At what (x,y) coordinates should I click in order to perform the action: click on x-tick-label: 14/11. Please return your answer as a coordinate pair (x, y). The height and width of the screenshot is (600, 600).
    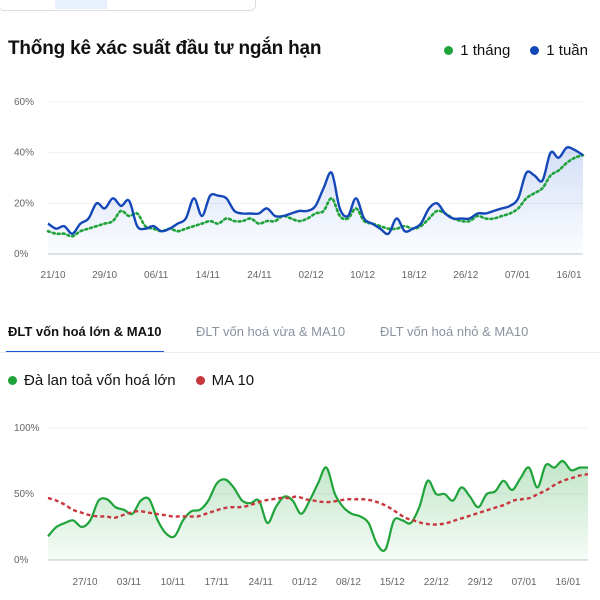
    Looking at the image, I should click on (208, 275).